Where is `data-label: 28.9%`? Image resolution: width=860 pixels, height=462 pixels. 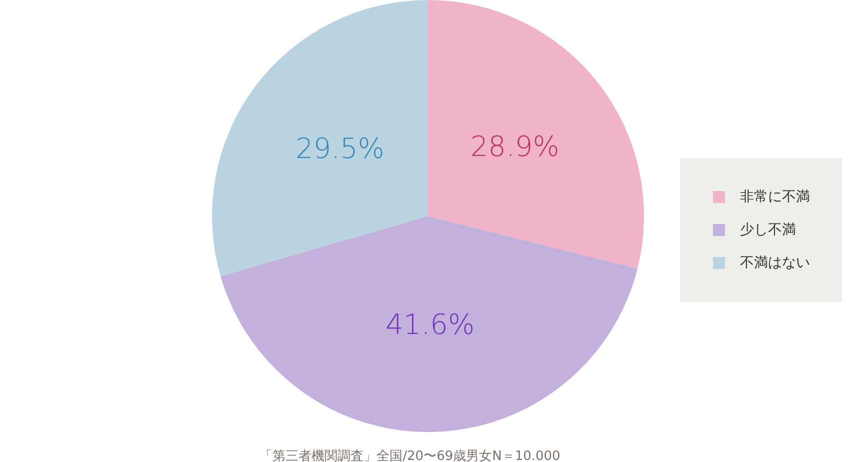
data-label: 28.9% is located at coordinates (515, 147).